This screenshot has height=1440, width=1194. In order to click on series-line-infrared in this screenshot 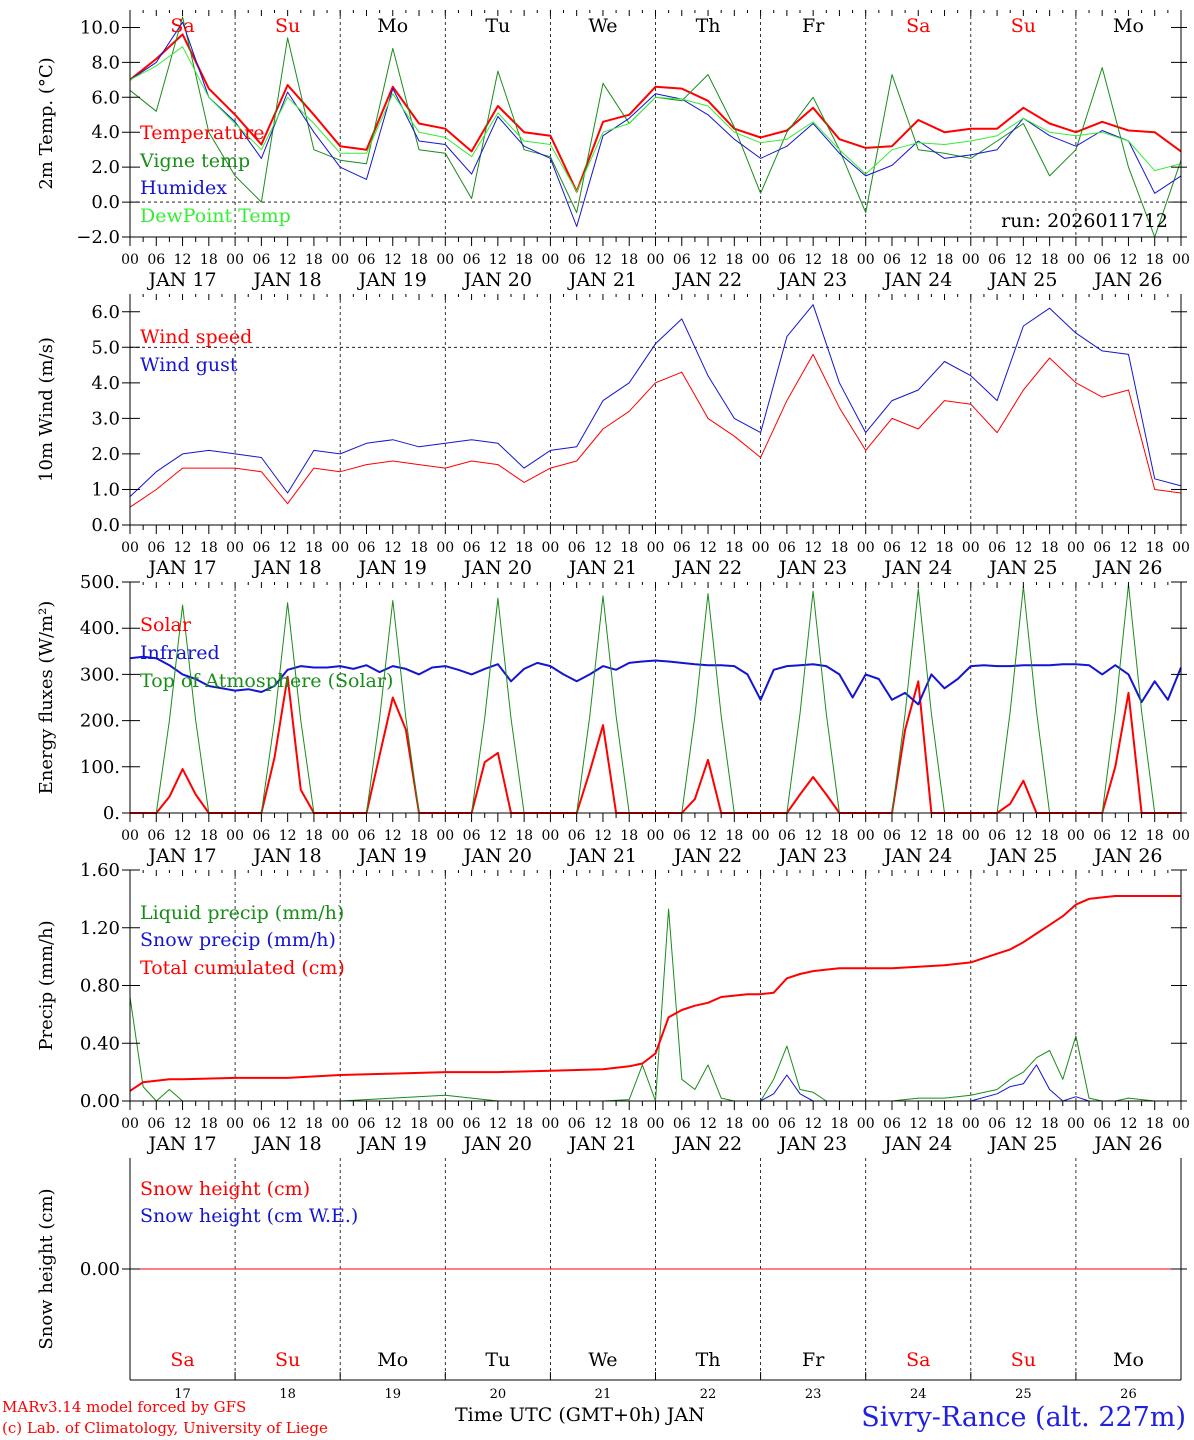, I will do `click(655, 680)`.